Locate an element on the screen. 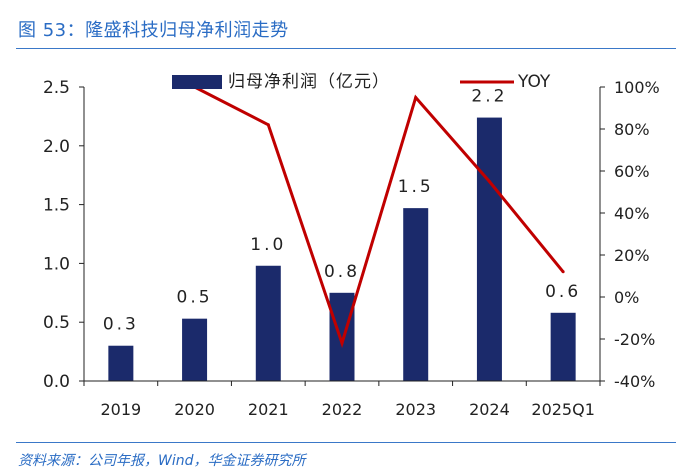 The width and height of the screenshot is (684, 474). bar-label-2020: 0.5 is located at coordinates (195, 298).